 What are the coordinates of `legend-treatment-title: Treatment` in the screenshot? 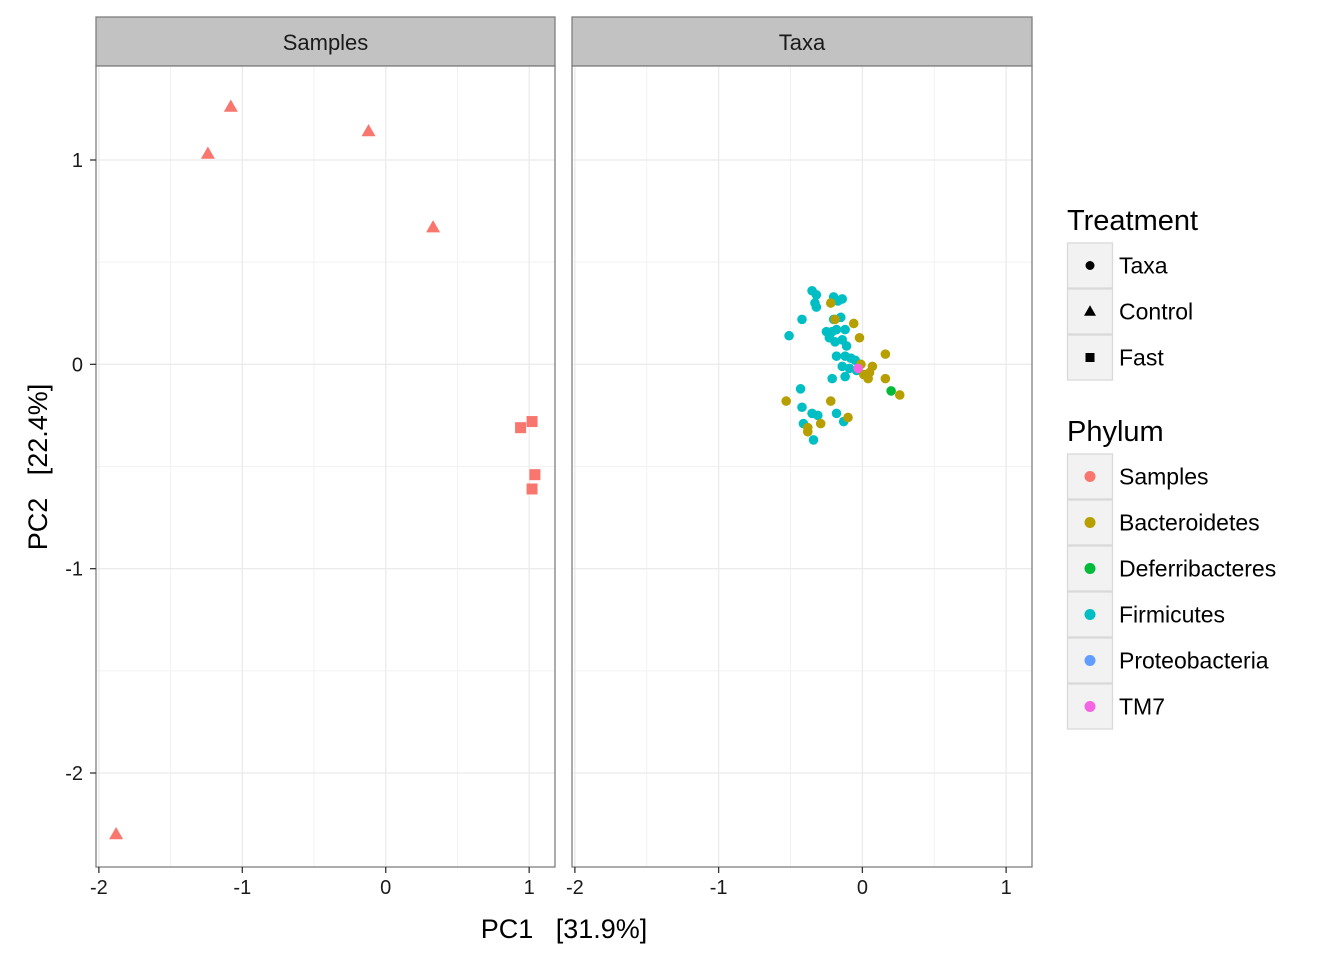 It's located at (1132, 221).